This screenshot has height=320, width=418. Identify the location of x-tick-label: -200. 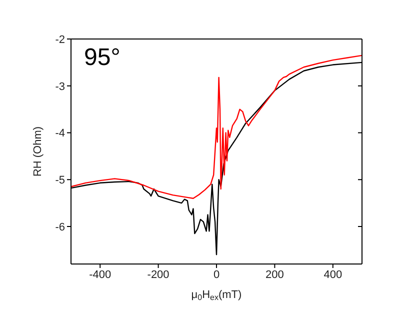
(158, 274).